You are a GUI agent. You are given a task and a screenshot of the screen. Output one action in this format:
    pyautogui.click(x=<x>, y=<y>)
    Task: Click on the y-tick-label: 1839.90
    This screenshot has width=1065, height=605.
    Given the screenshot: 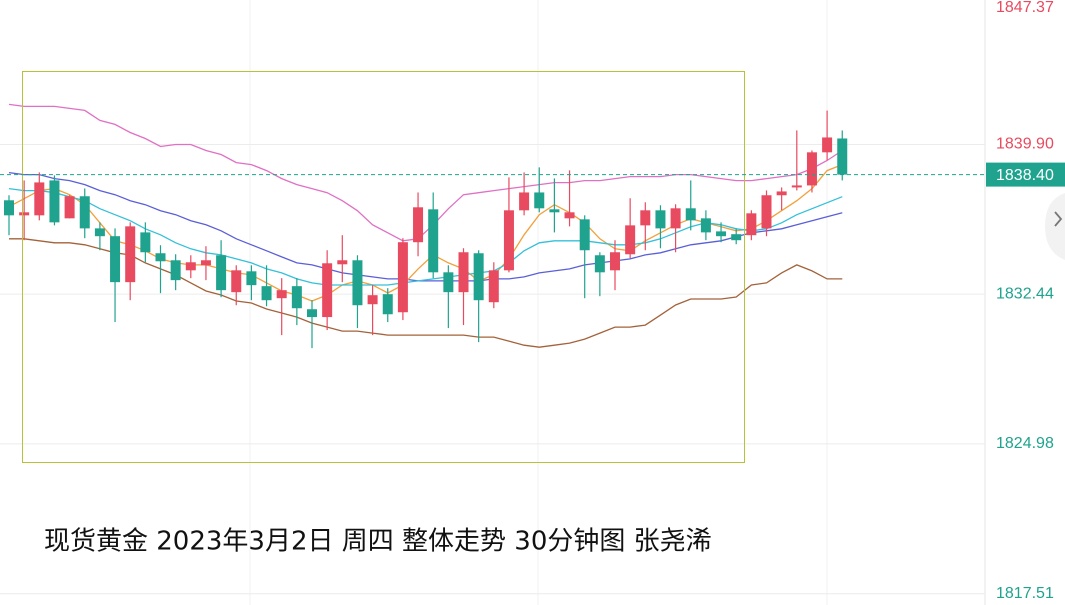 What is the action you would take?
    pyautogui.click(x=1025, y=144)
    